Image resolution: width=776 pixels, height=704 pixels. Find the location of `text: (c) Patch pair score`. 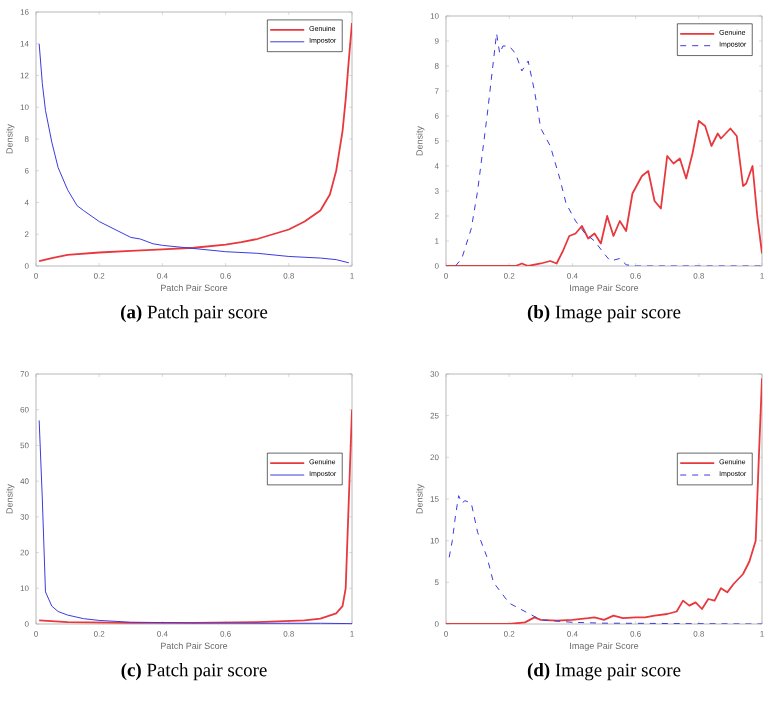

text: (c) Patch pair score is located at coordinates (194, 672).